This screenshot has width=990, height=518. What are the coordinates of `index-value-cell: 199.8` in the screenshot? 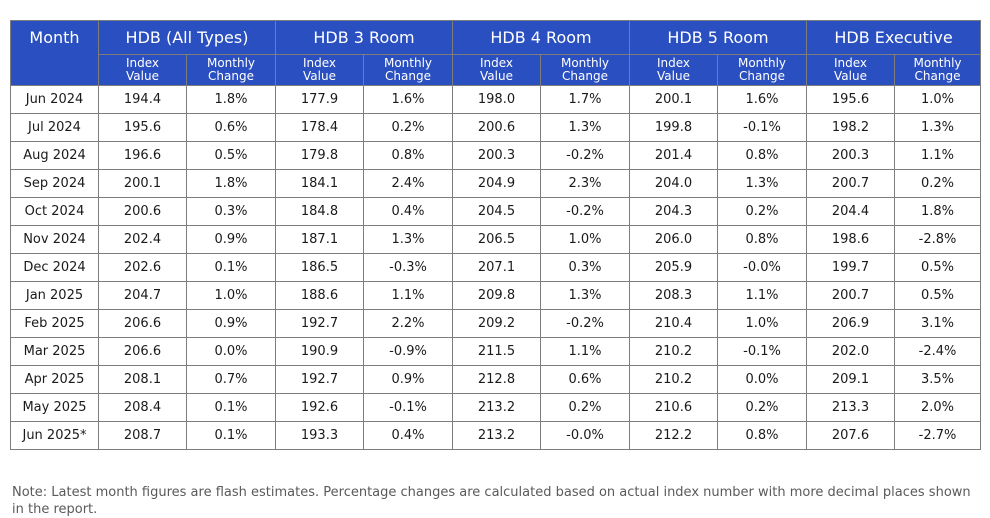 It's located at (673, 127).